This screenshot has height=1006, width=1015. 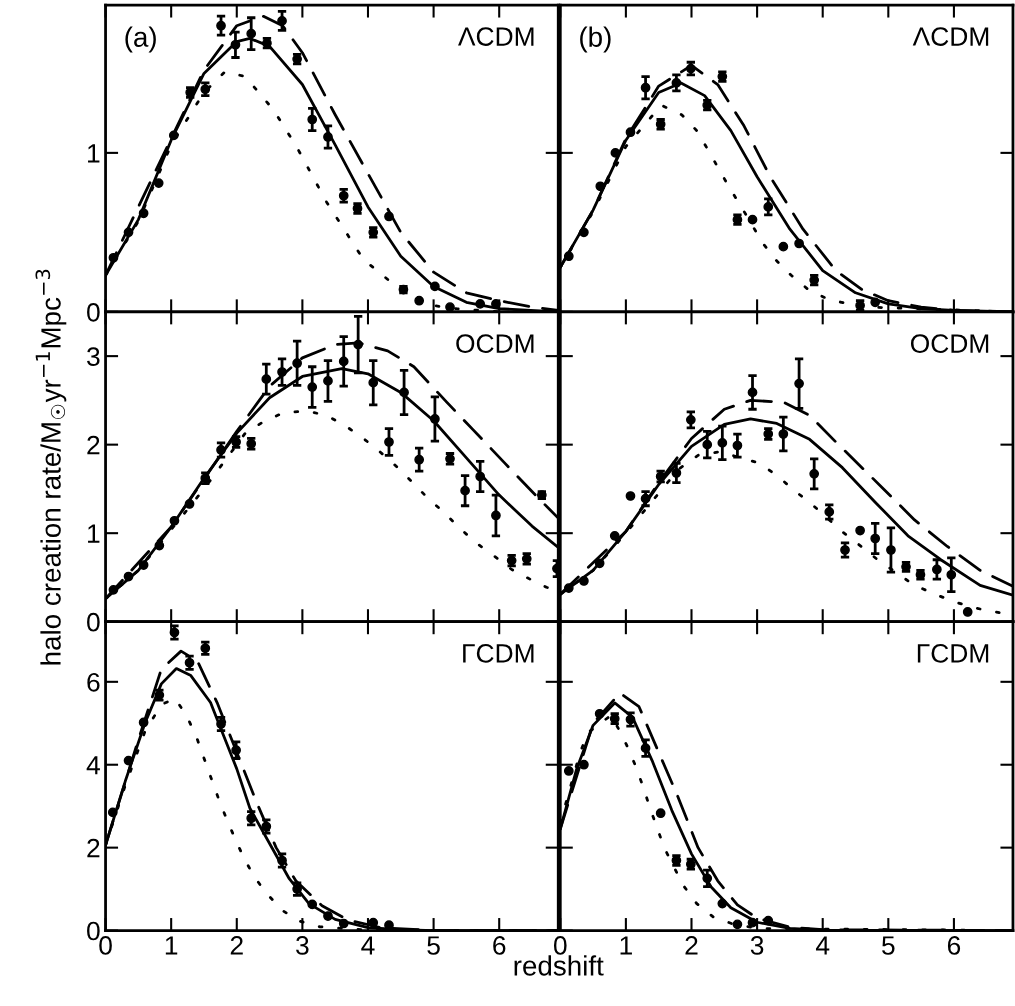 I want to click on annotation: (a), so click(x=140, y=39).